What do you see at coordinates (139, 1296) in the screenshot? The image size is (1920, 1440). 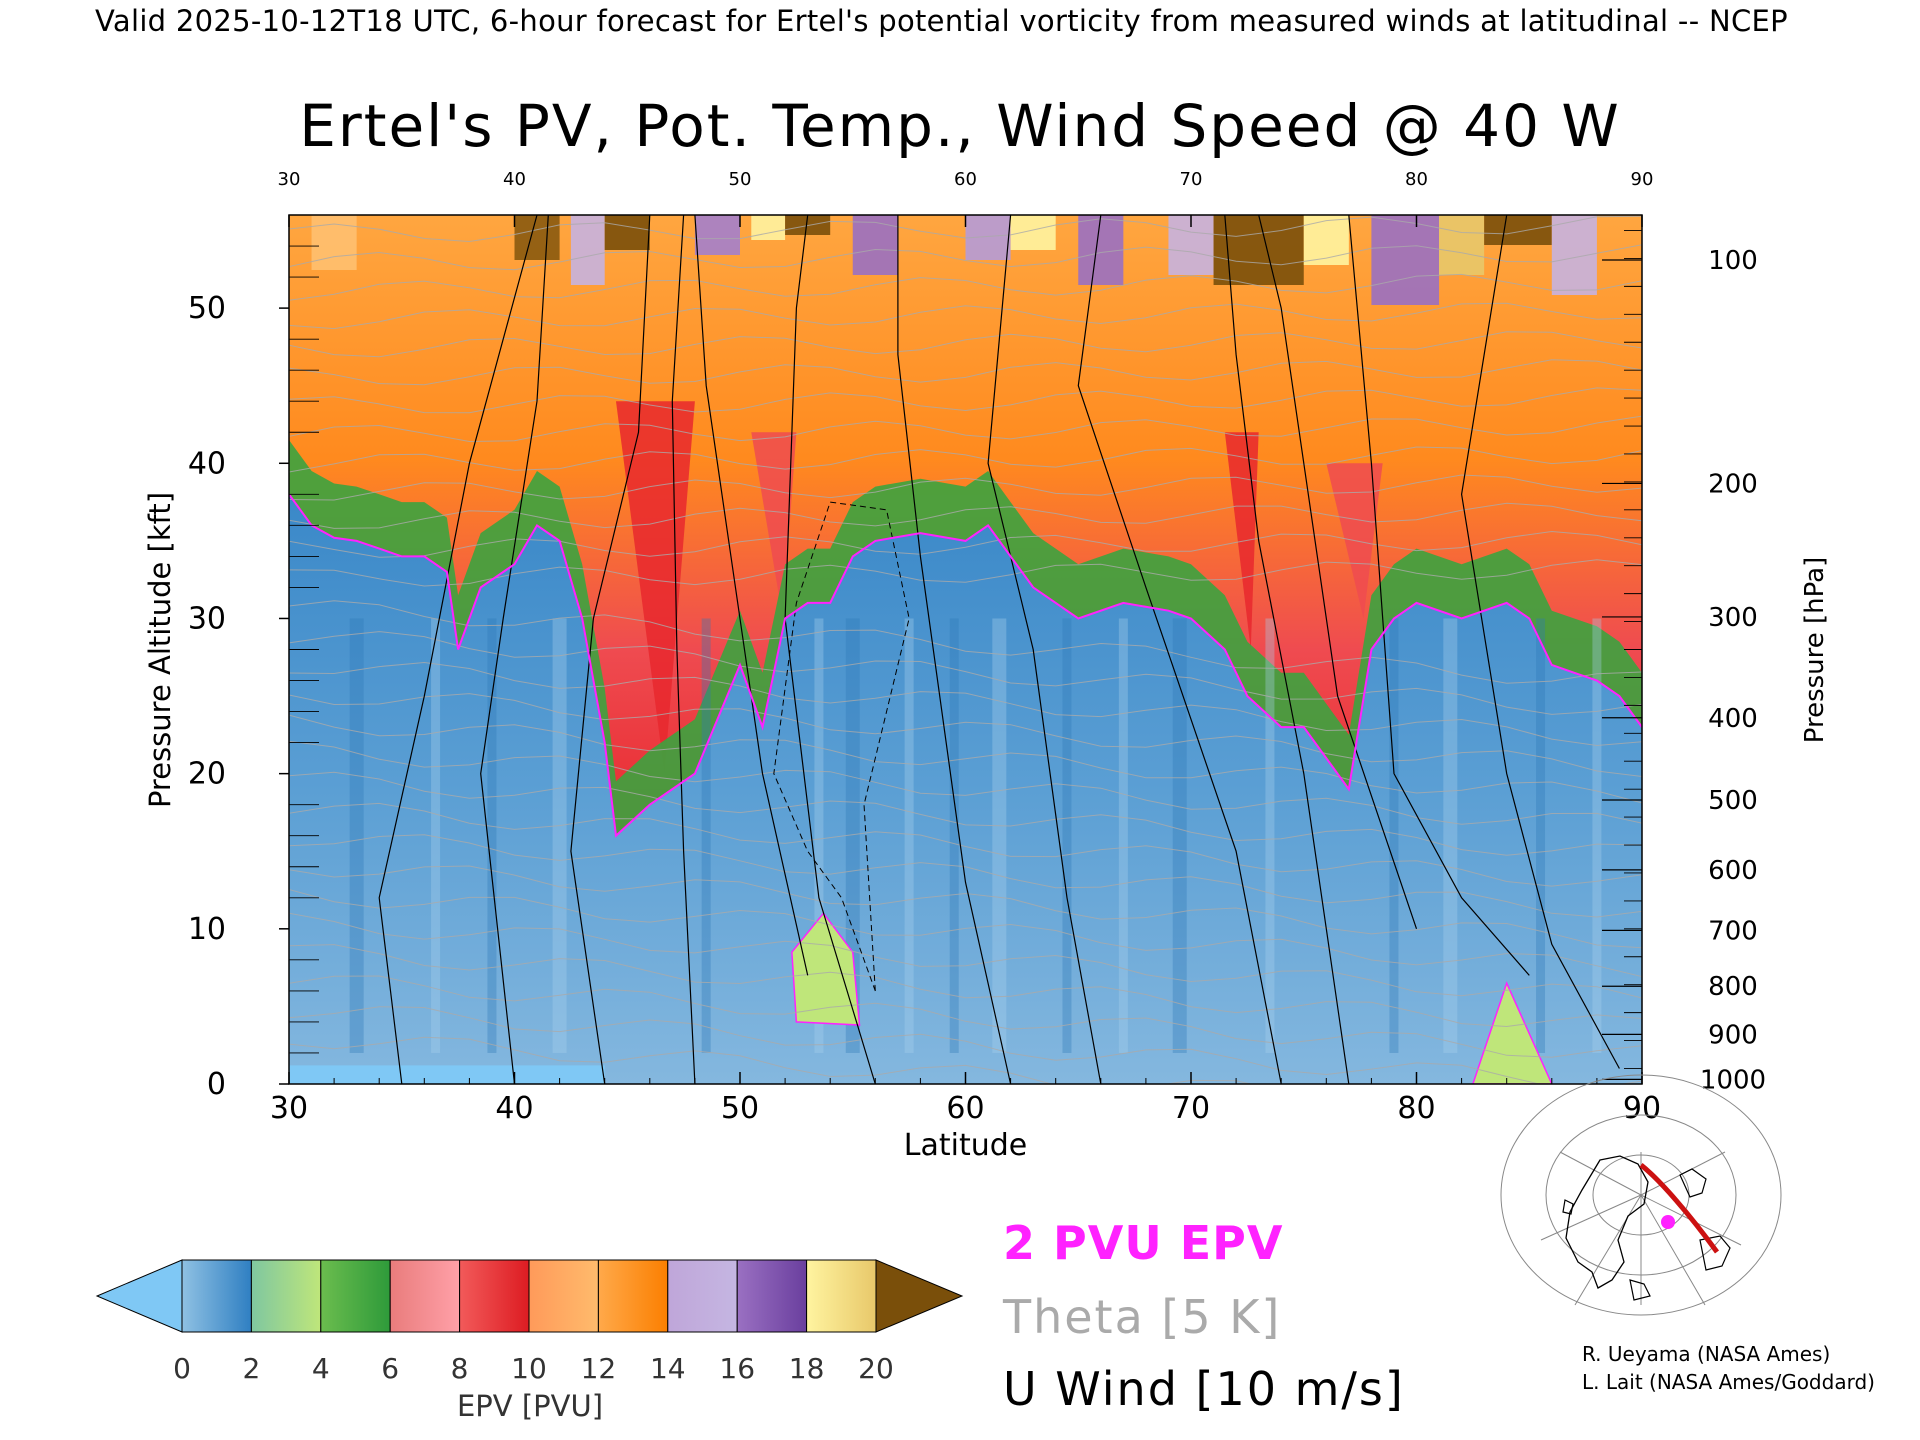 I see `colorbar-under-arrow` at bounding box center [139, 1296].